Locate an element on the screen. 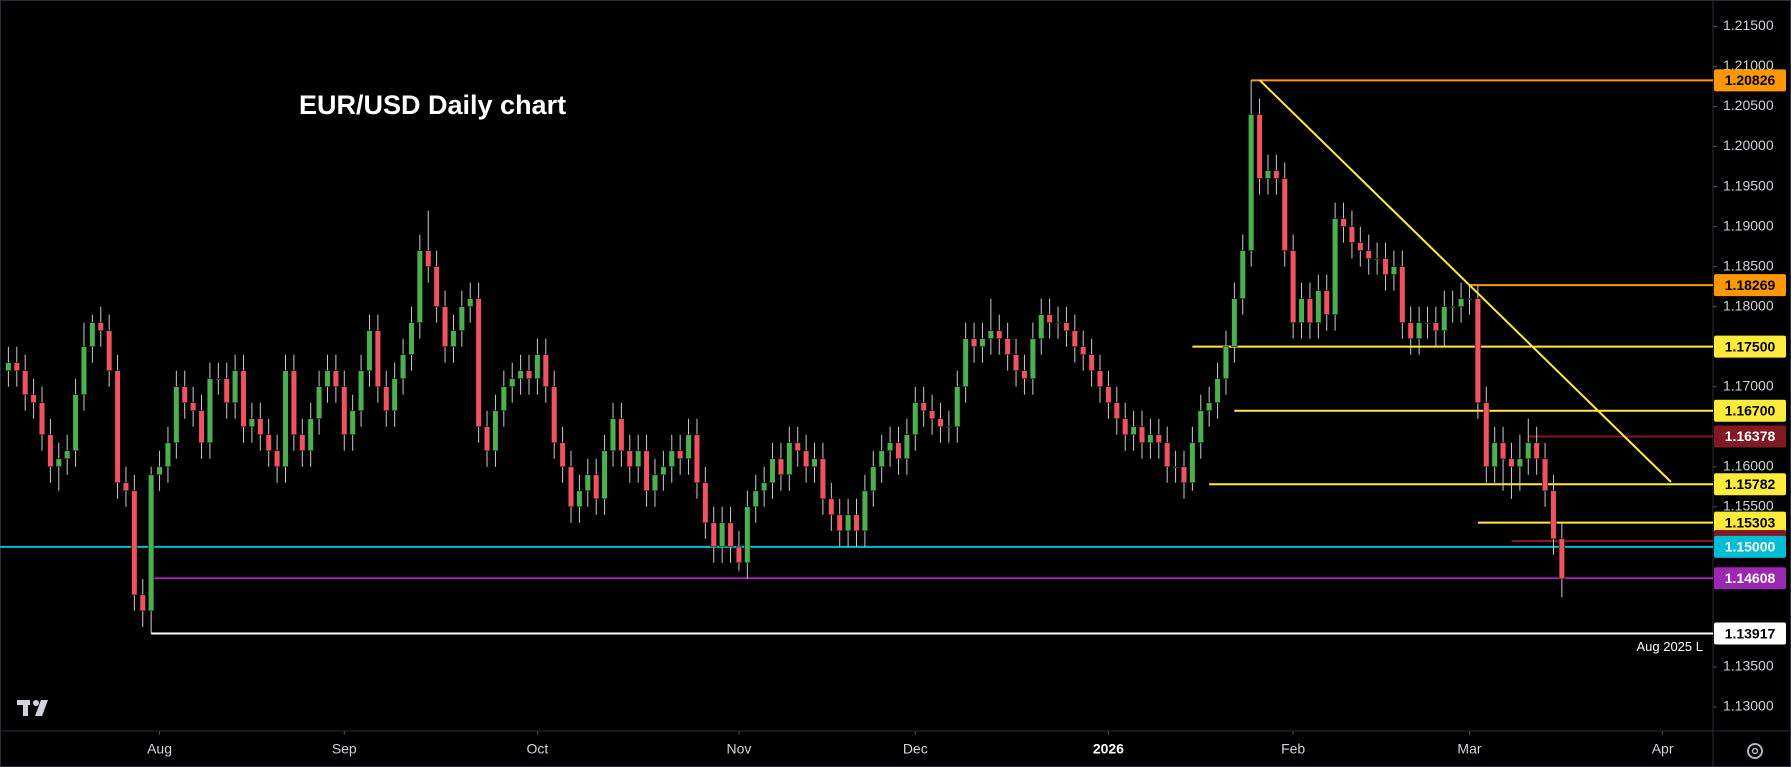  x-tick-label: Sep is located at coordinates (344, 749).